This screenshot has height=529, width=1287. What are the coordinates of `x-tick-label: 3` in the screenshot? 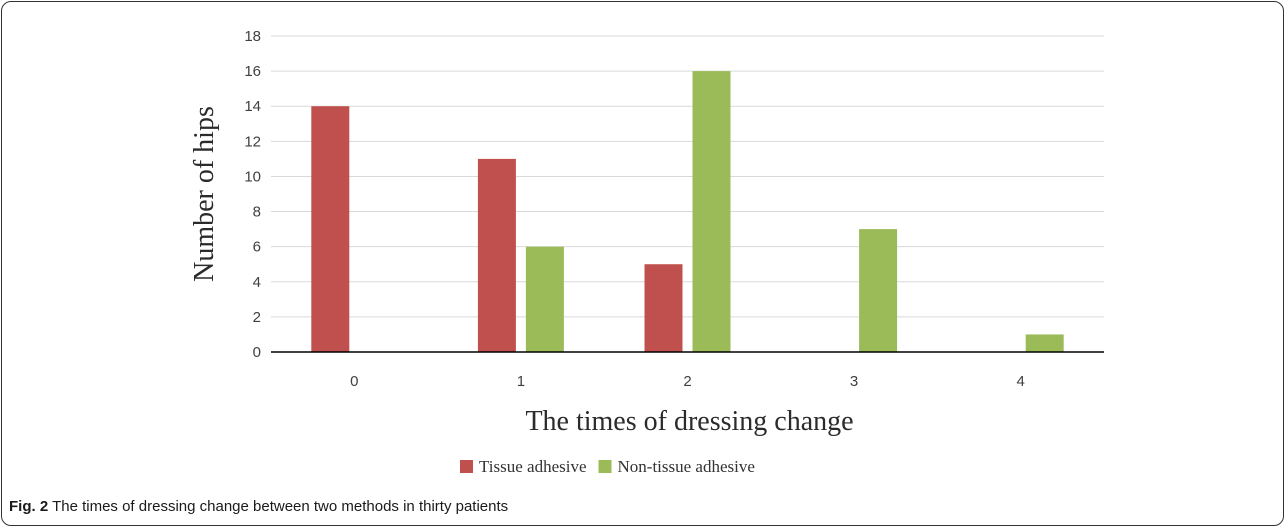 It's located at (854, 381).